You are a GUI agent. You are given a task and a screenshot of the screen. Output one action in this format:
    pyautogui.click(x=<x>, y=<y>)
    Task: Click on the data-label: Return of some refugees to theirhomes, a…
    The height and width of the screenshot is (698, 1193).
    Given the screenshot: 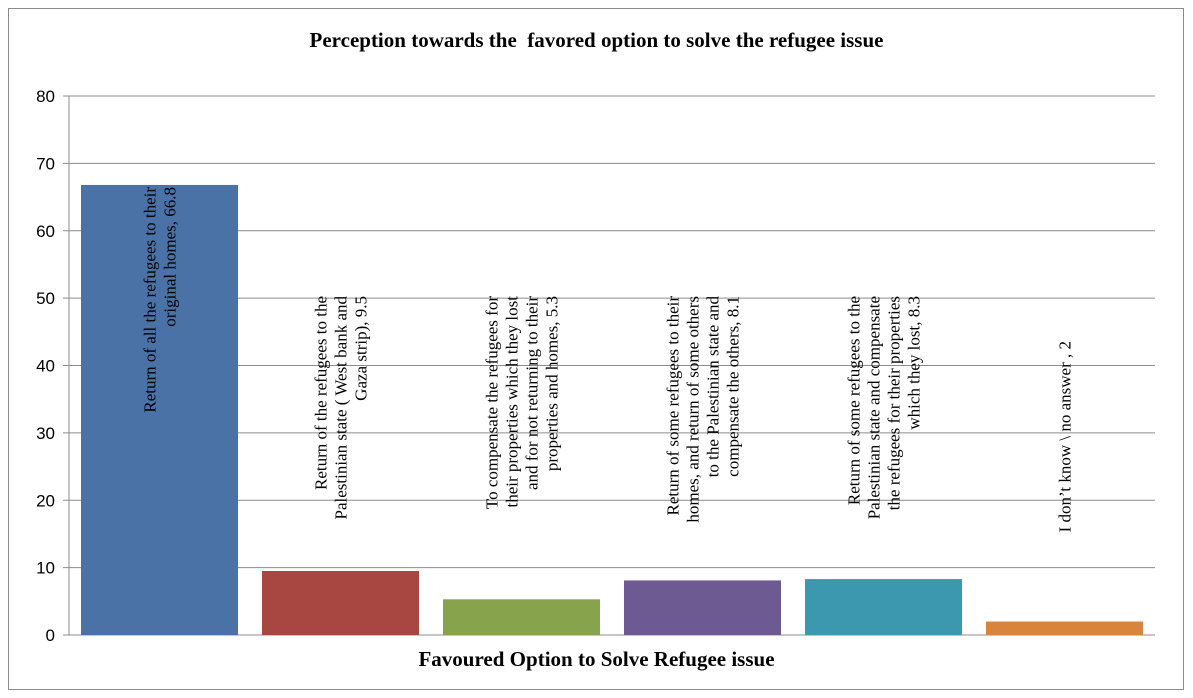 What is the action you would take?
    pyautogui.click(x=703, y=409)
    